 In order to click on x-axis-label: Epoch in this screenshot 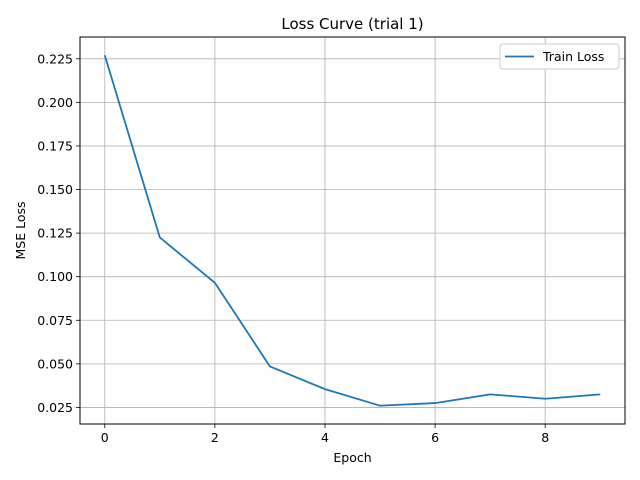, I will do `click(352, 457)`.